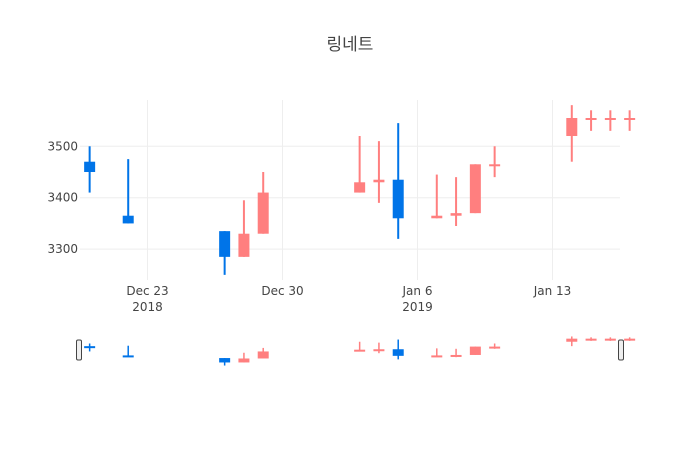 This screenshot has height=450, width=700. Describe the element at coordinates (552, 291) in the screenshot. I see `x-tick-label: Jan 13` at that location.